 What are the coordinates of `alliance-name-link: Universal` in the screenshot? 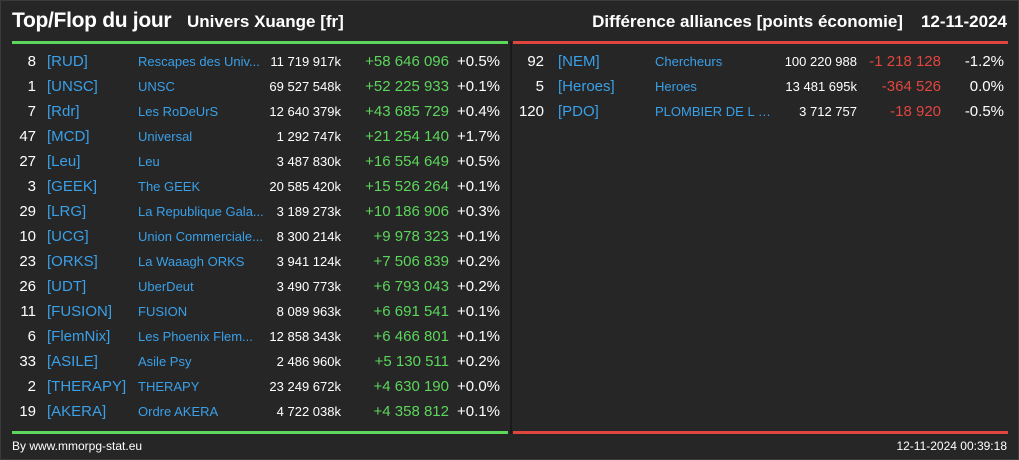 It's located at (165, 136).